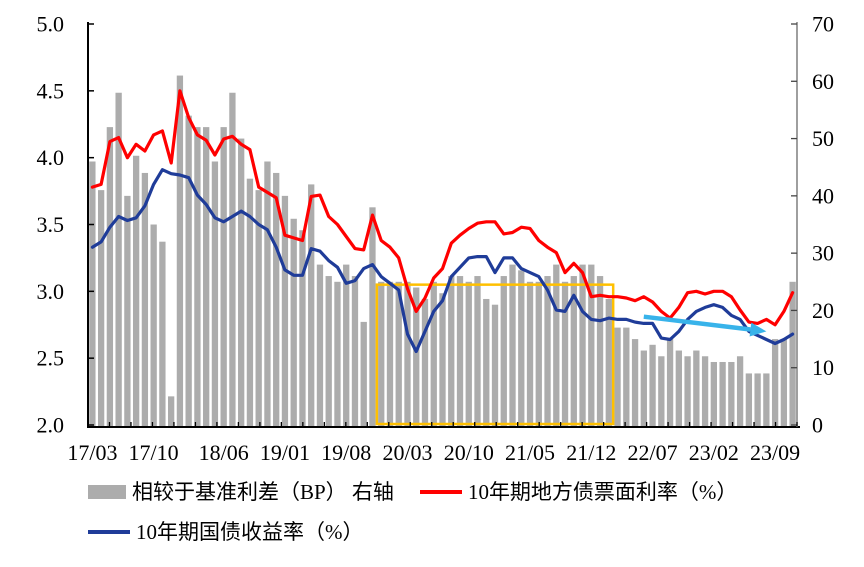 The width and height of the screenshot is (864, 567). What do you see at coordinates (823, 81) in the screenshot?
I see `right-axis-tick-label: 60` at bounding box center [823, 81].